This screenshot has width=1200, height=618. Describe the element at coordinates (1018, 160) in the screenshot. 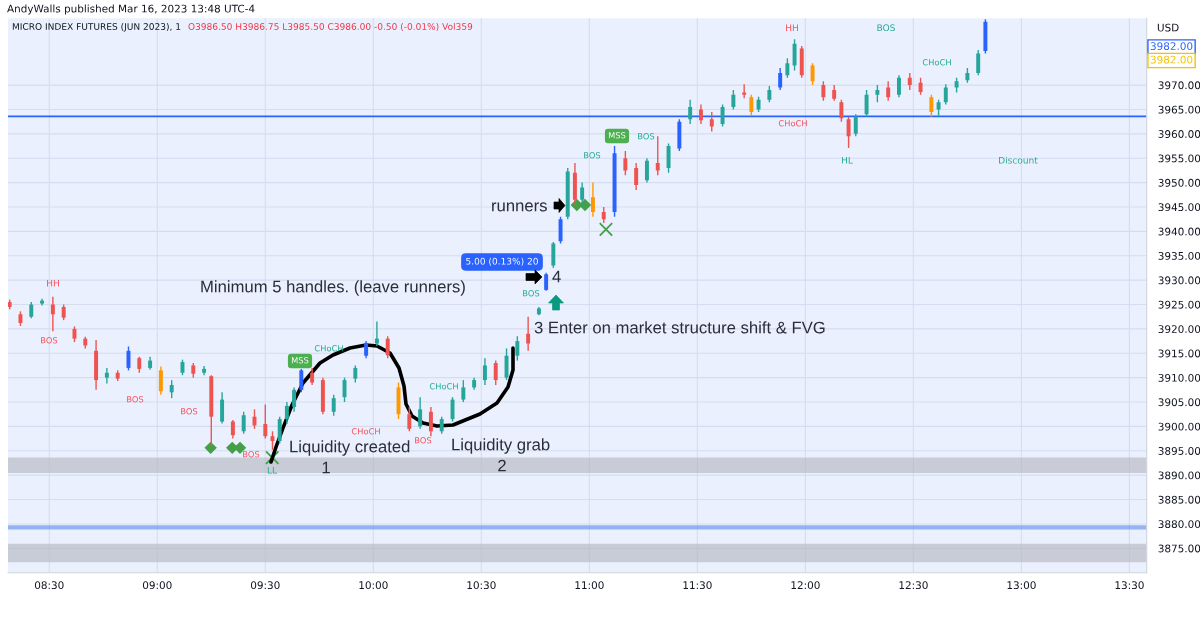

I see `annotation: Discount` at that location.